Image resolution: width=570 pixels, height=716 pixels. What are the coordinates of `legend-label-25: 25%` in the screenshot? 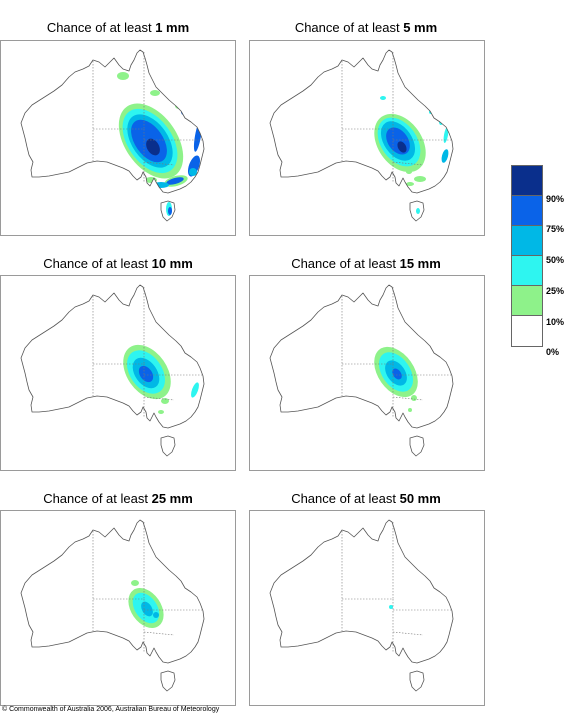 It's located at (555, 291).